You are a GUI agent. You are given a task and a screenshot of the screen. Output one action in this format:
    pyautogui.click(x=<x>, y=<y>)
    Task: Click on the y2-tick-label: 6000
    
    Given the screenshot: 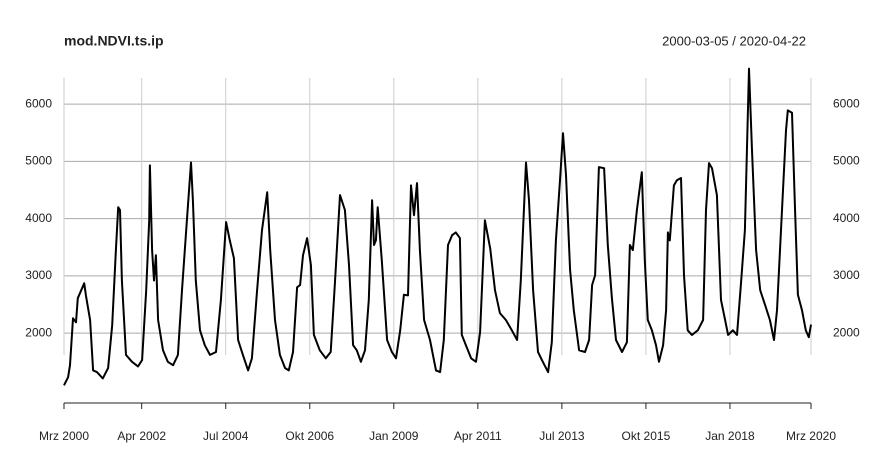 What is the action you would take?
    pyautogui.click(x=846, y=103)
    